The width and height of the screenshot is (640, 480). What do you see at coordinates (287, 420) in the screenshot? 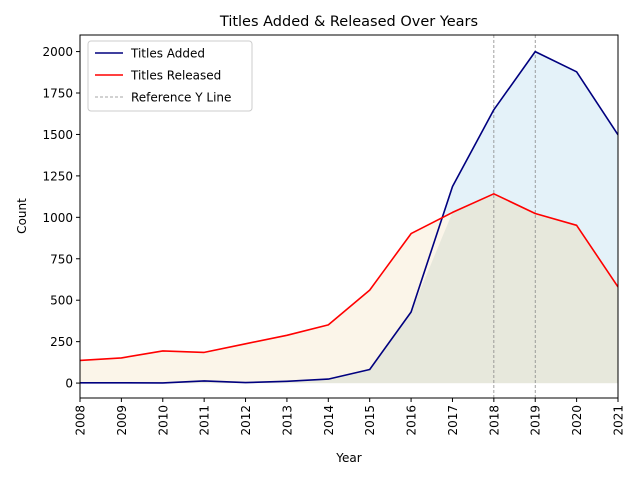
I see `x-tick-label: 2013` at bounding box center [287, 420].